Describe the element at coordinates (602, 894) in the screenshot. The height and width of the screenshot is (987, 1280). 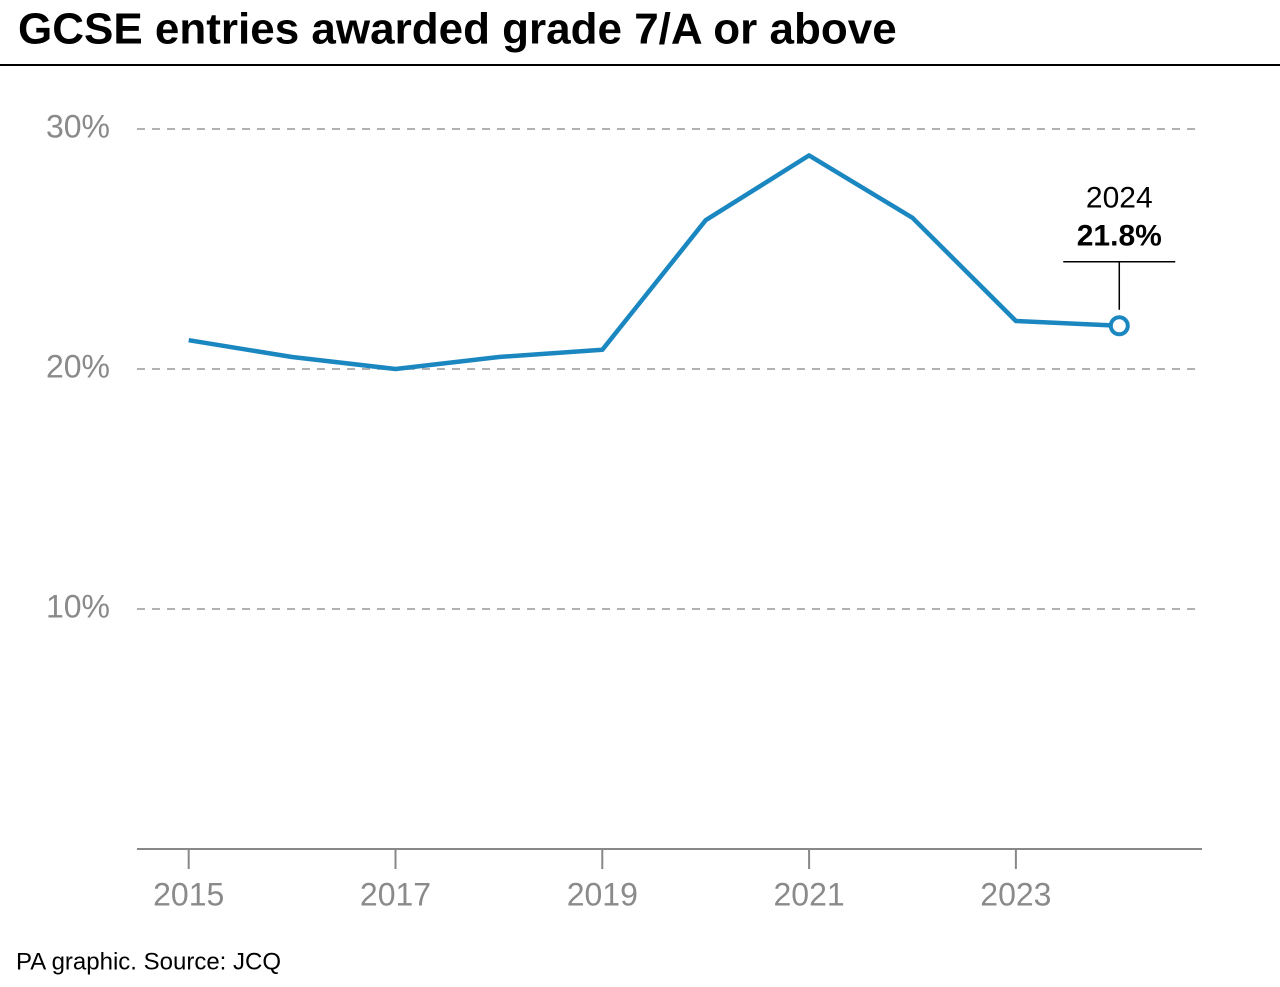
I see `x-tick-label: 2019` at that location.